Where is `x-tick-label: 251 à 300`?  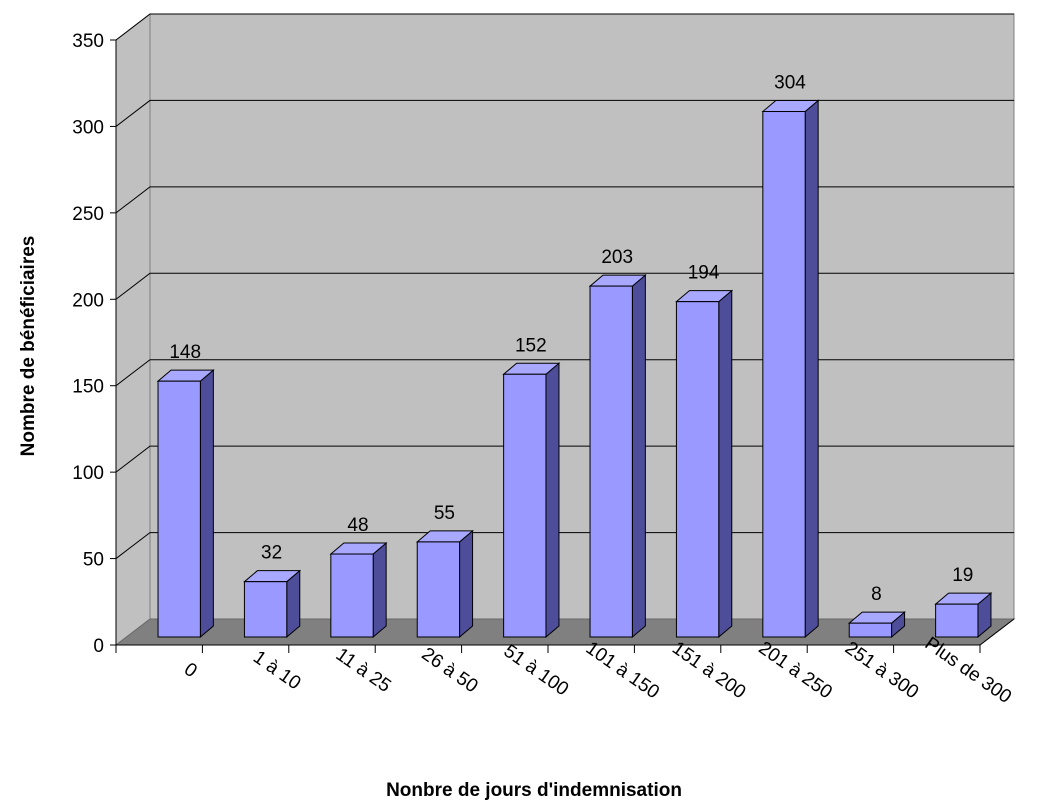
x-tick-label: 251 à 300 is located at coordinates (881, 671).